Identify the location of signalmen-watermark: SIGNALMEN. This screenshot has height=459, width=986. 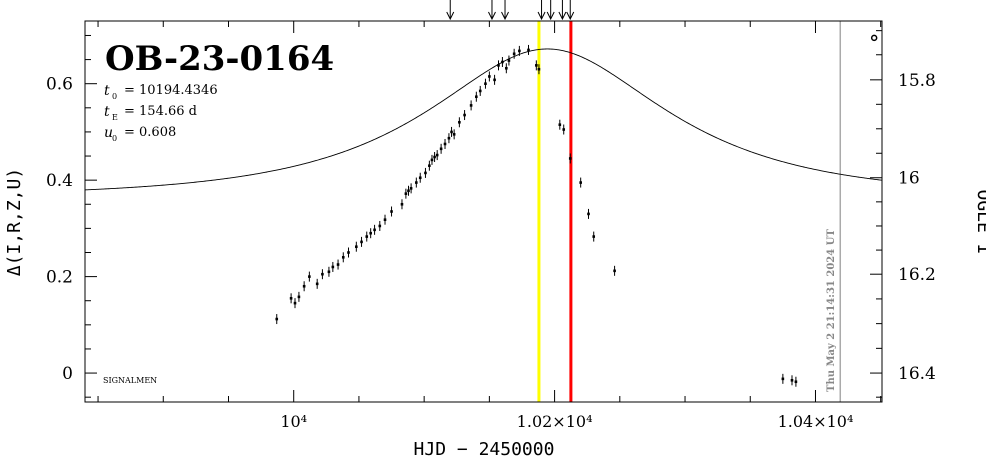
(130, 380).